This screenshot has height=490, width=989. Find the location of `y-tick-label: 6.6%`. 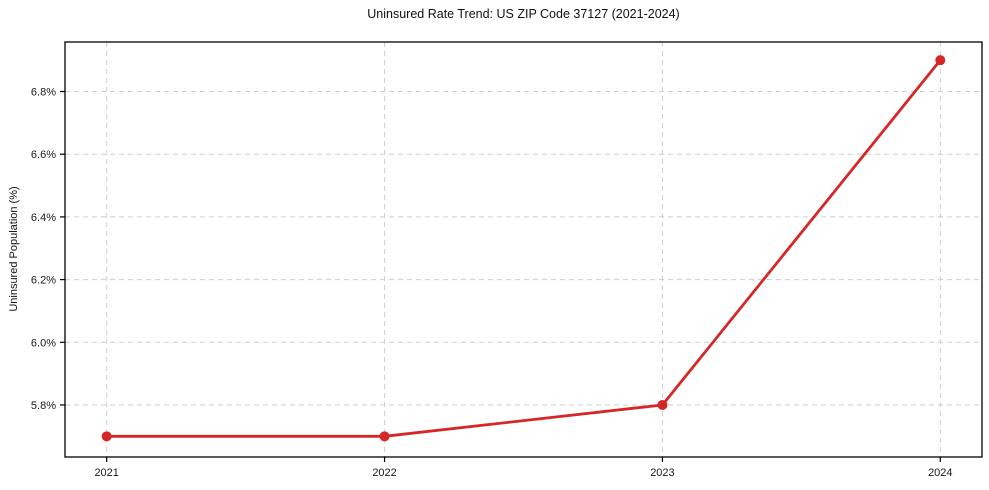

y-tick-label: 6.6% is located at coordinates (43, 155).